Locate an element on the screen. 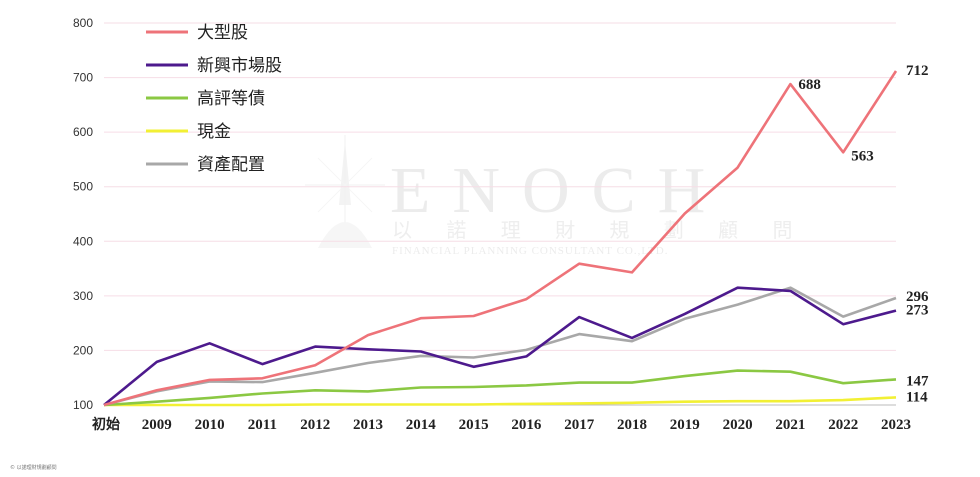 The width and height of the screenshot is (980, 477). copyright-text: © 以諾理財規劃顧問 is located at coordinates (33, 467).